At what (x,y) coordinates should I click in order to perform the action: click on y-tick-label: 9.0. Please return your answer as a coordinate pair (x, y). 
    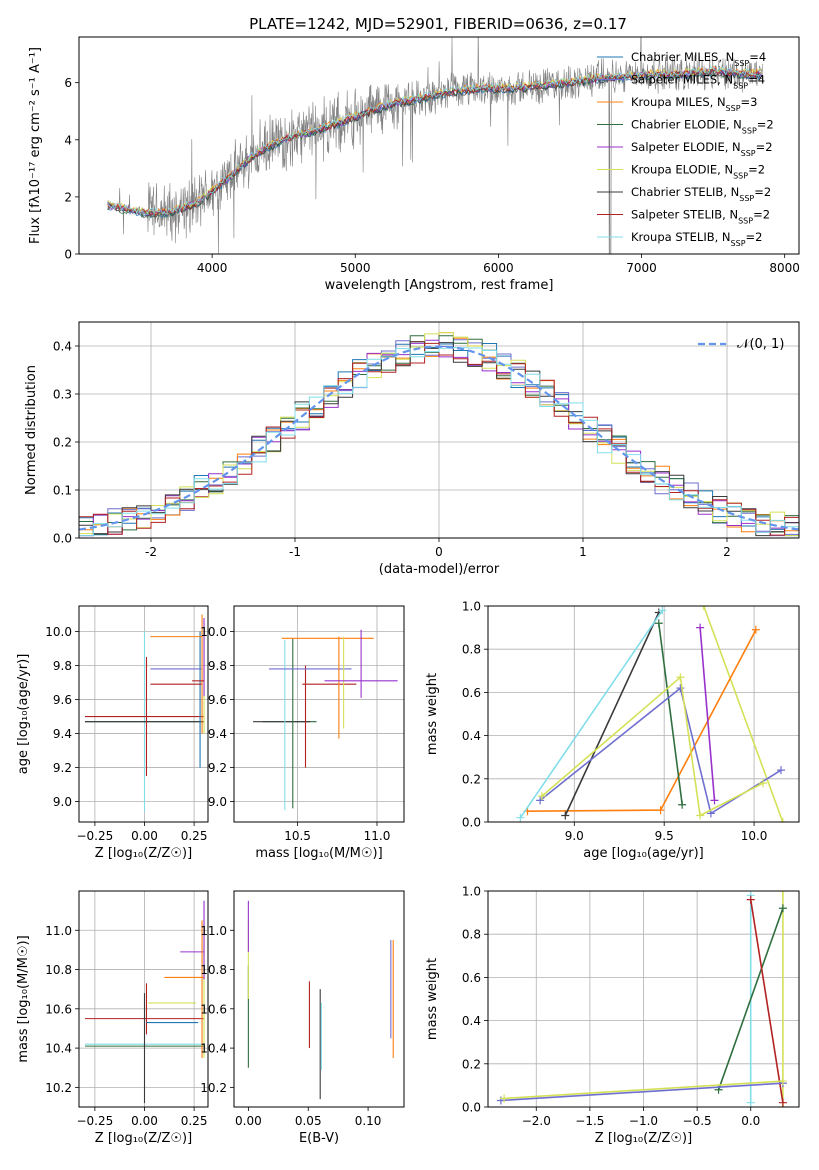
    Looking at the image, I should click on (217, 802).